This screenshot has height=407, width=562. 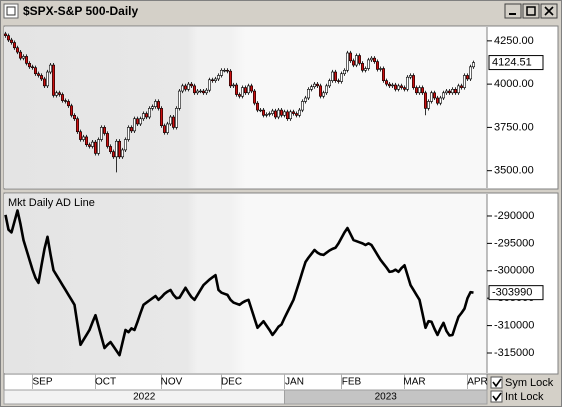 What do you see at coordinates (514, 216) in the screenshot?
I see `y-tick-label: -290000` at bounding box center [514, 216].